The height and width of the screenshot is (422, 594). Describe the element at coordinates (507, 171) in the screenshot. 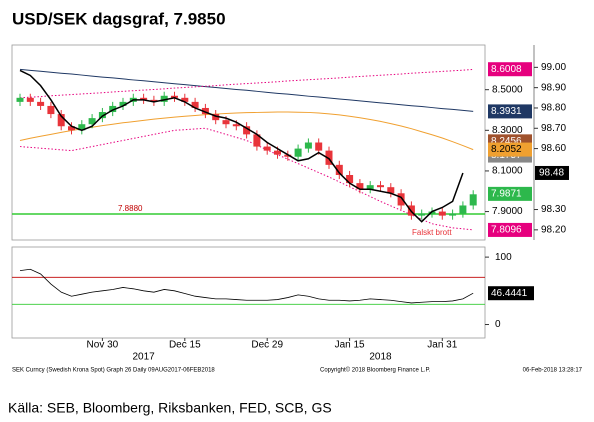

I see `y-tick-label: 8.1000` at that location.